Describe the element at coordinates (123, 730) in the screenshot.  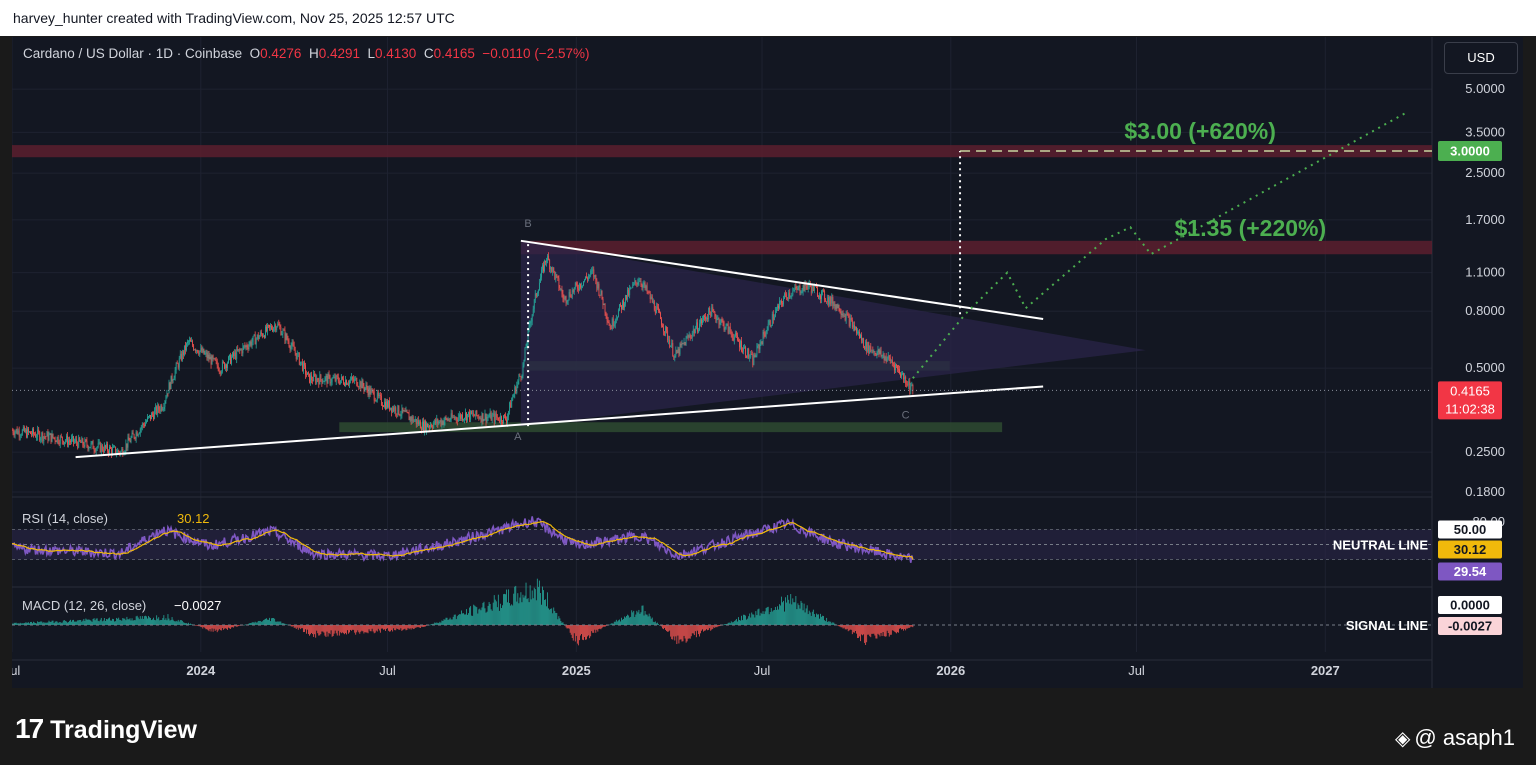
I see `brand-name: TradingView` at that location.